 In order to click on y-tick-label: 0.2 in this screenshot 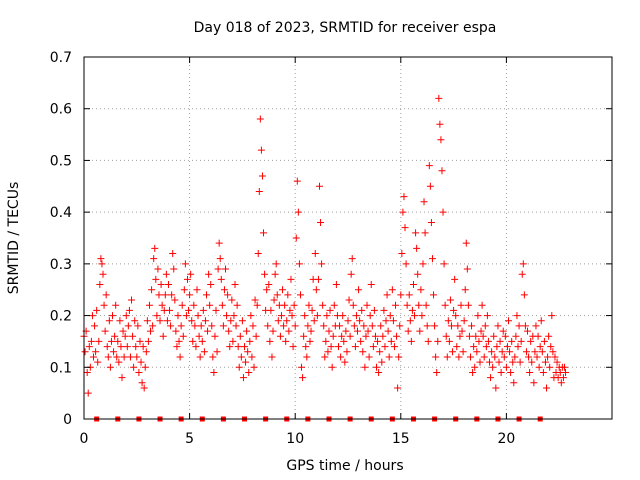, I will do `click(61, 317)`.